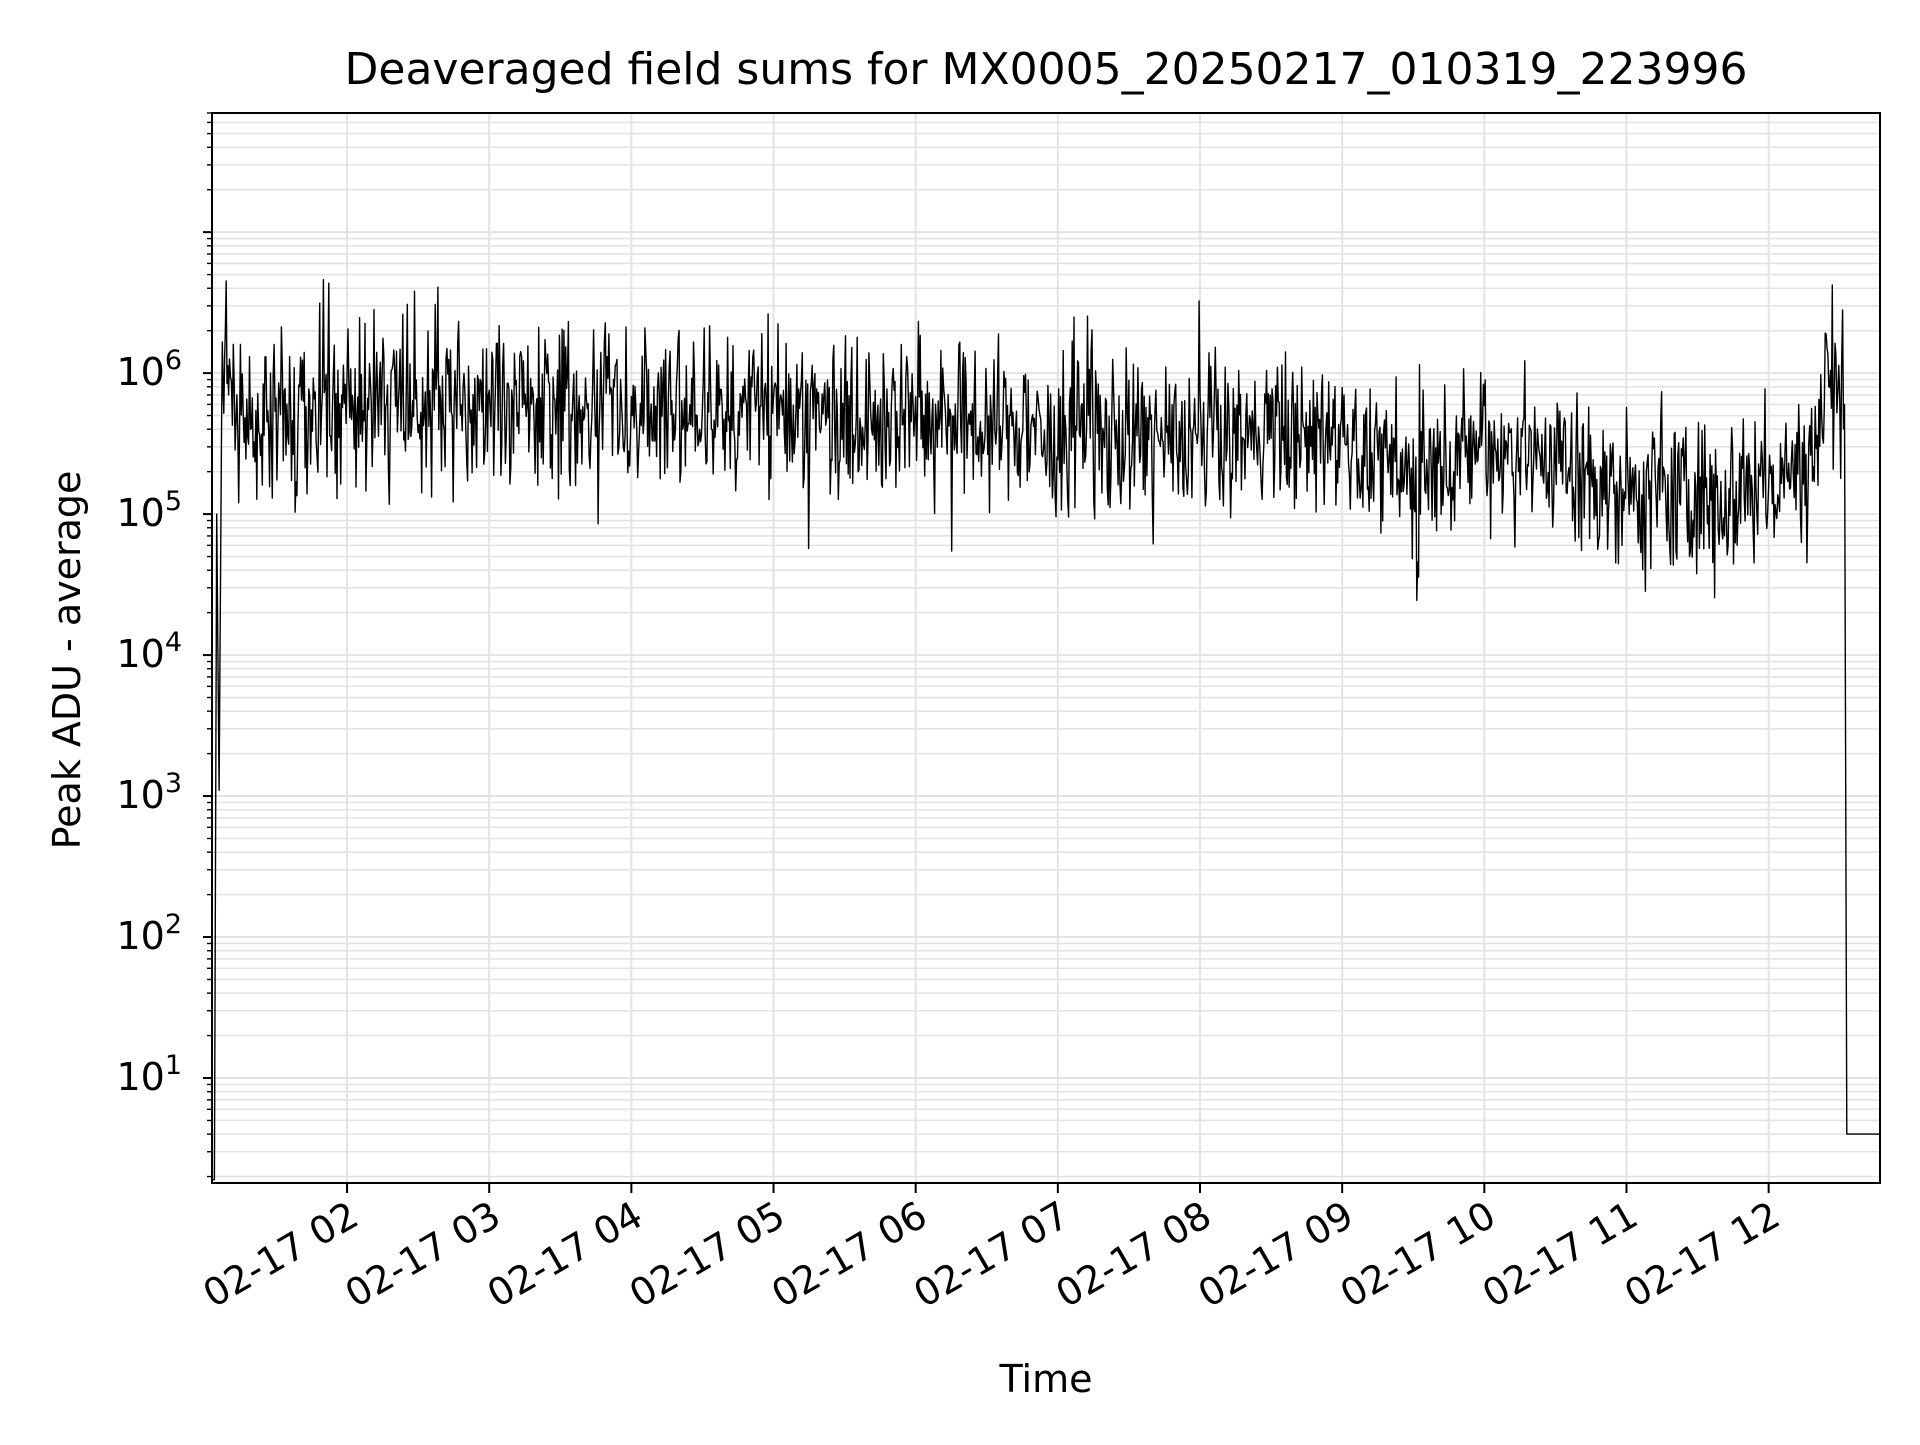 Image resolution: width=1920 pixels, height=1445 pixels. Describe the element at coordinates (149, 369) in the screenshot. I see `y-tick-label: 106` at that location.